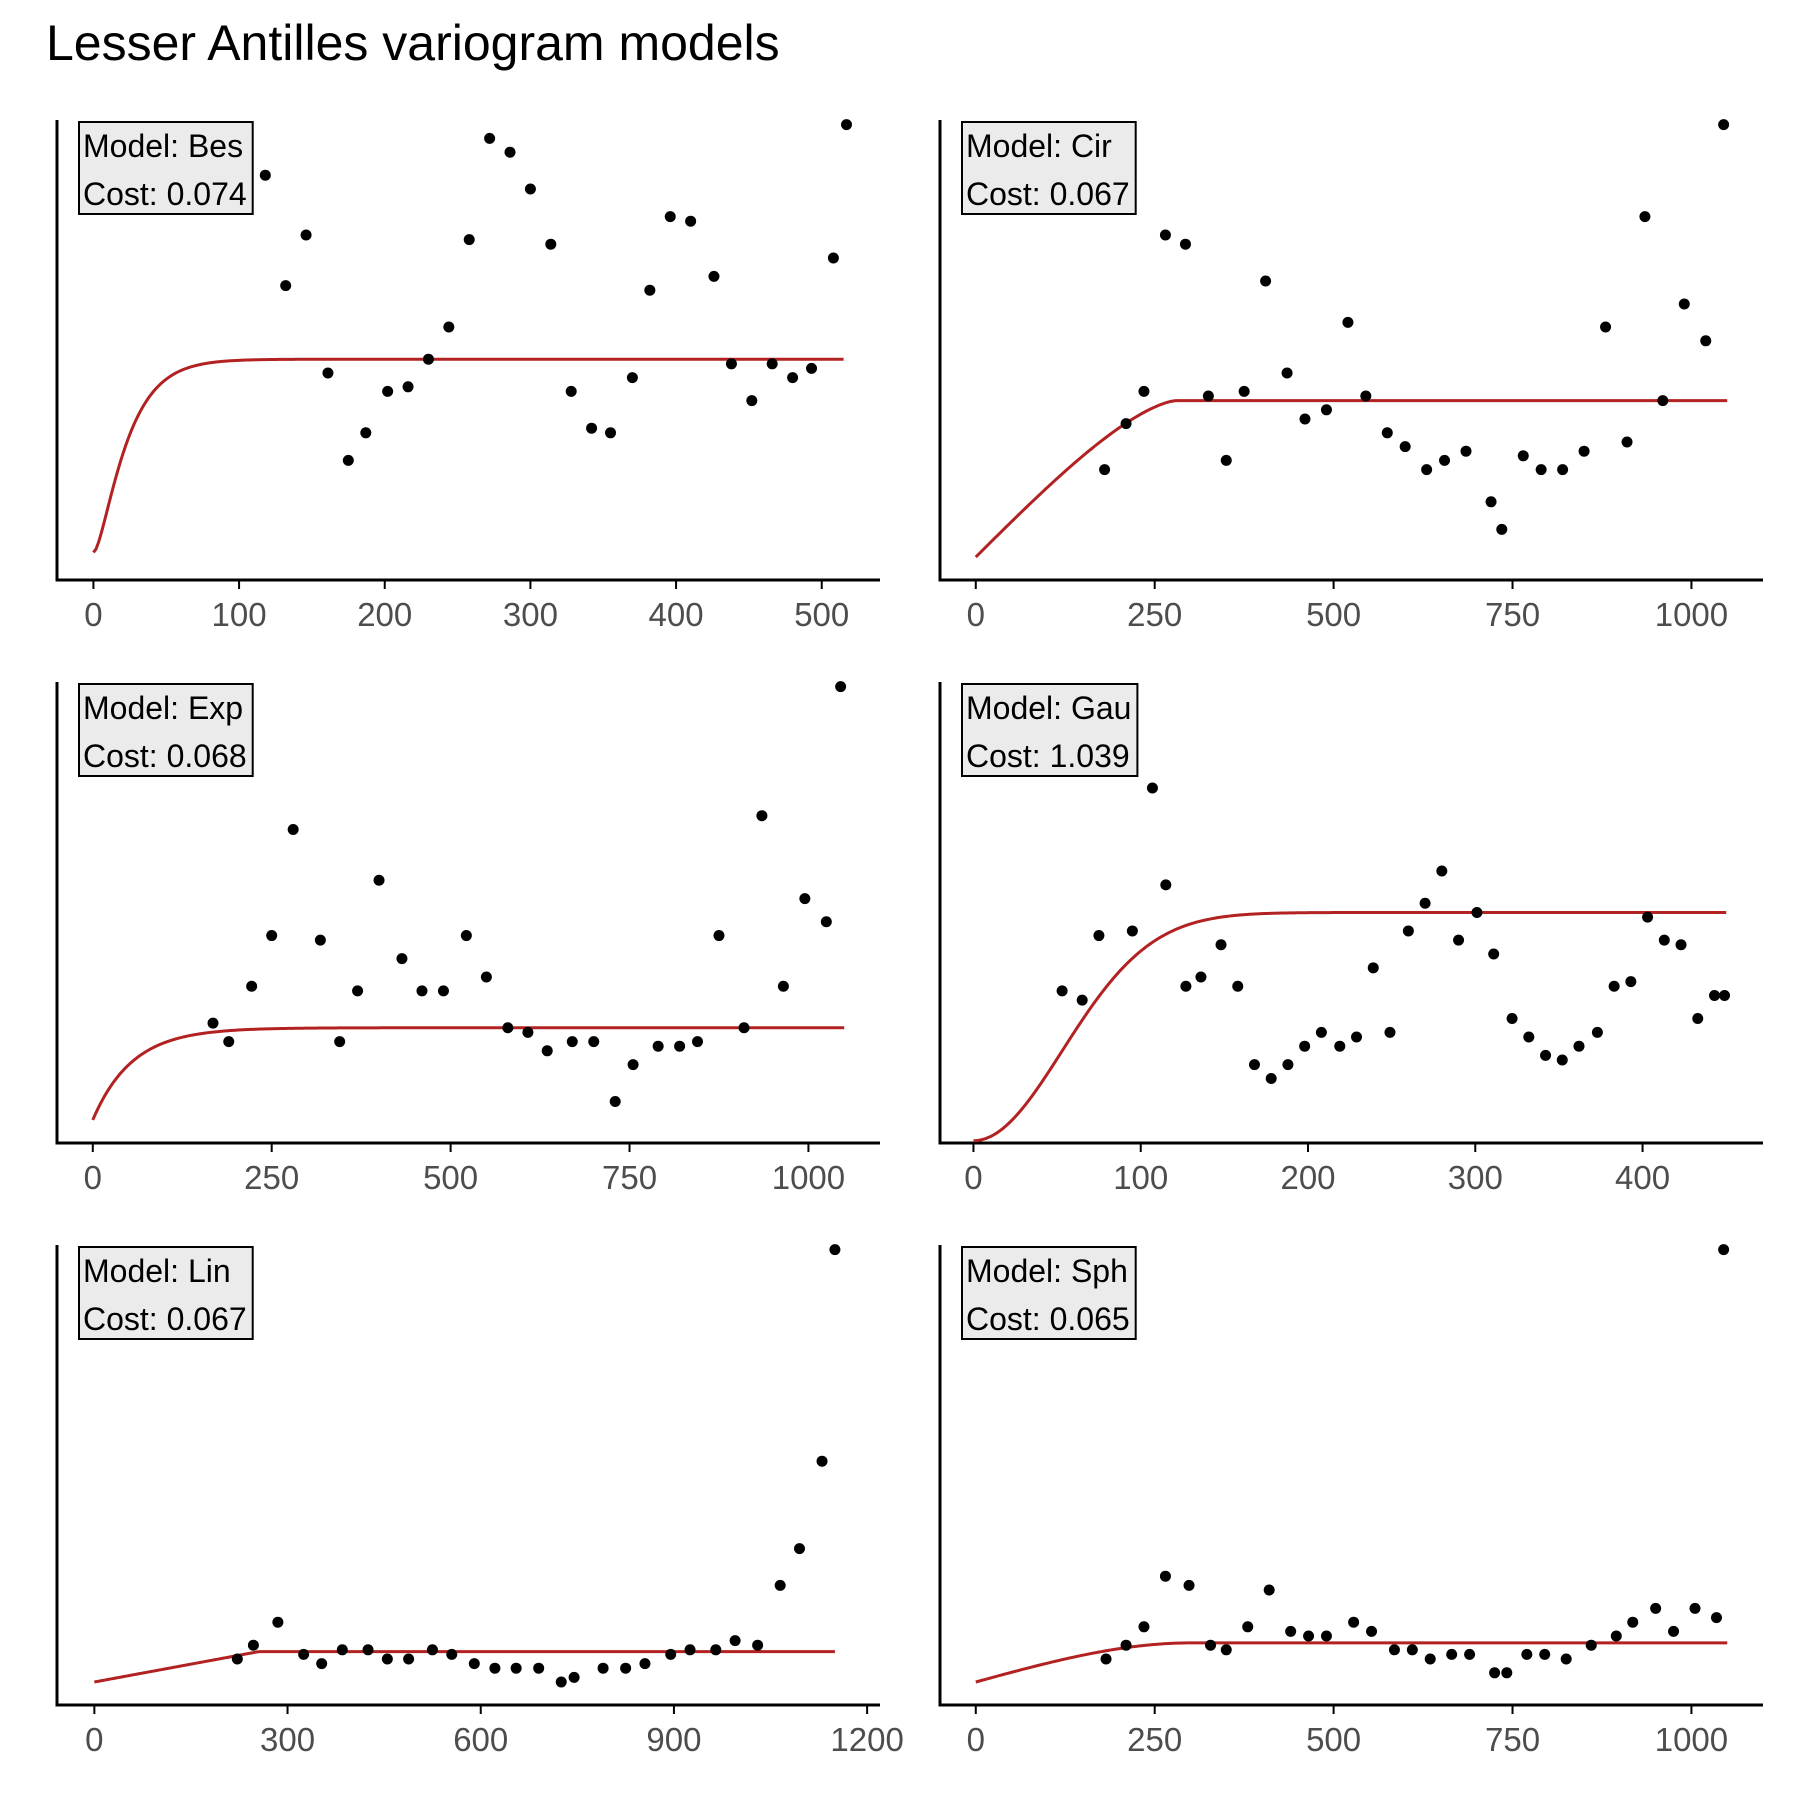 The image size is (1800, 1800). Describe the element at coordinates (1307, 1177) in the screenshot. I see `x-tick-label: 200` at that location.